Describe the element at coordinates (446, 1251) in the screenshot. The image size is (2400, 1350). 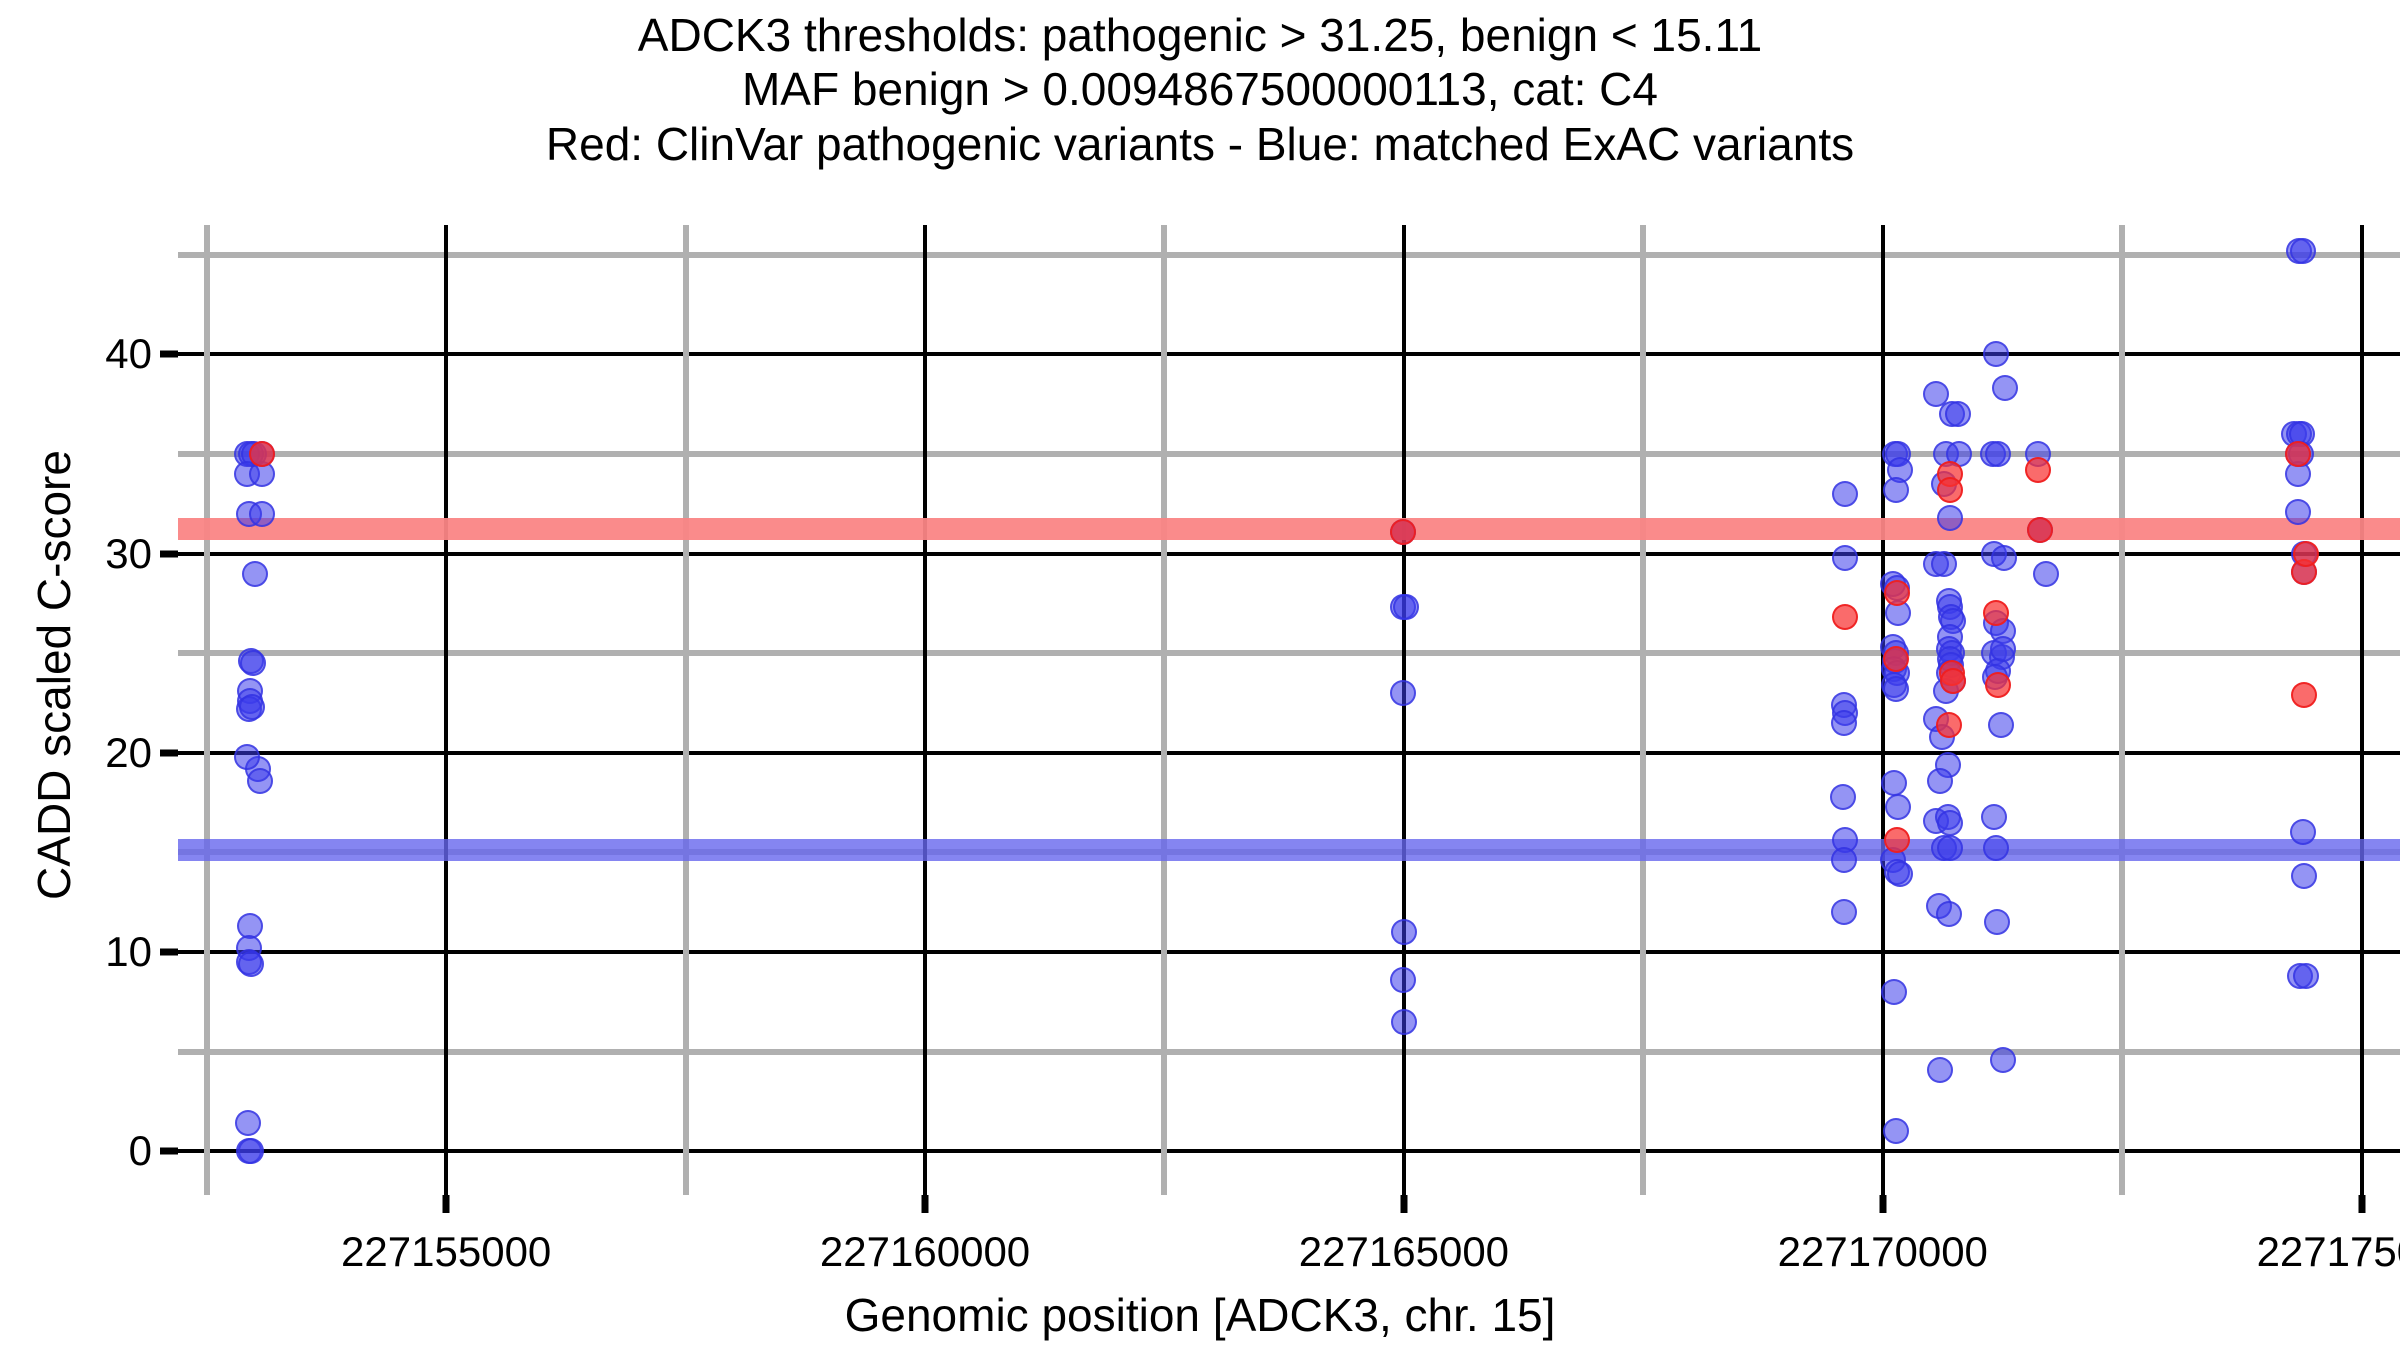
I see `x-tick-label: 227155000` at that location.